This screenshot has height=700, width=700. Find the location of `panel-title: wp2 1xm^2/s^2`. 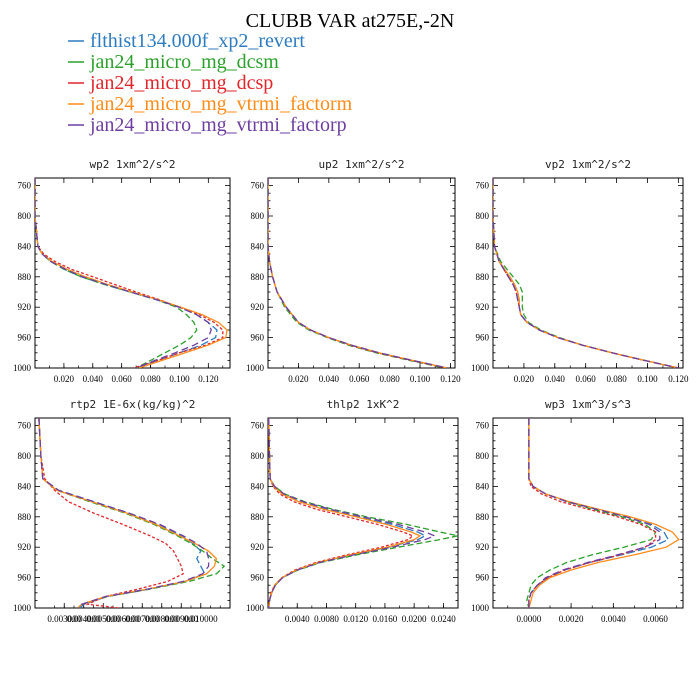

panel-title: wp2 1xm^2/s^2 is located at coordinates (132, 164).